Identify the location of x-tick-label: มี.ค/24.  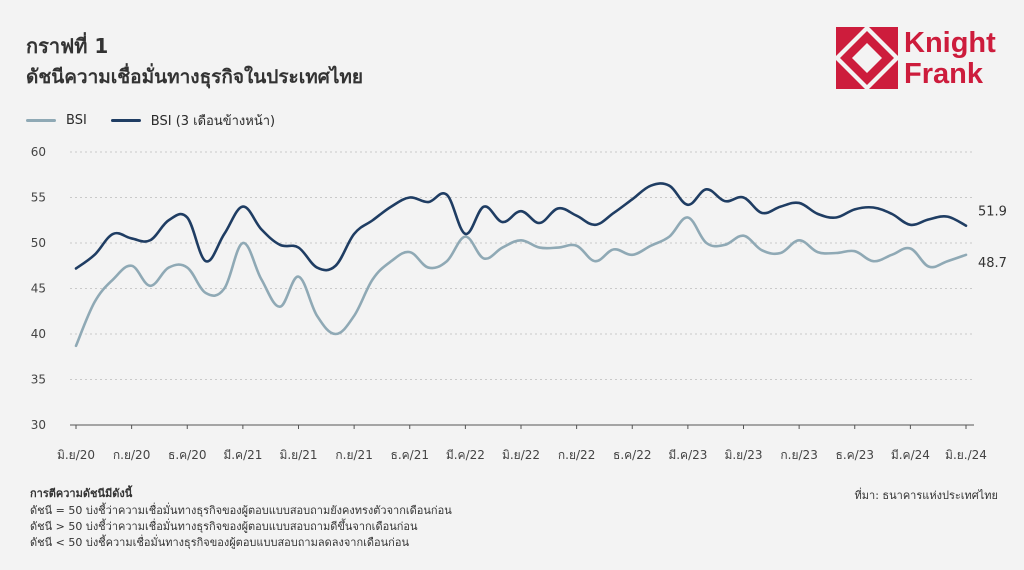
(910, 455).